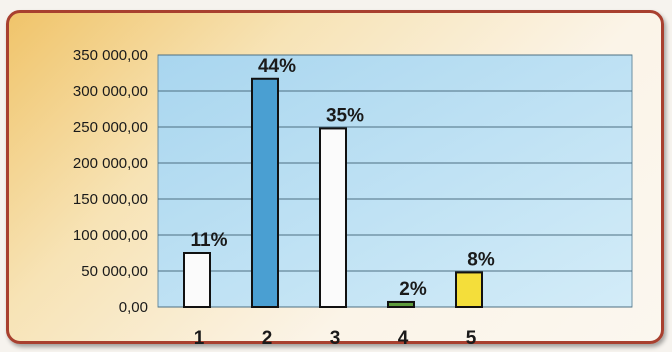 This screenshot has width=672, height=352. I want to click on y-tick-label: 50 000,00, so click(114, 271).